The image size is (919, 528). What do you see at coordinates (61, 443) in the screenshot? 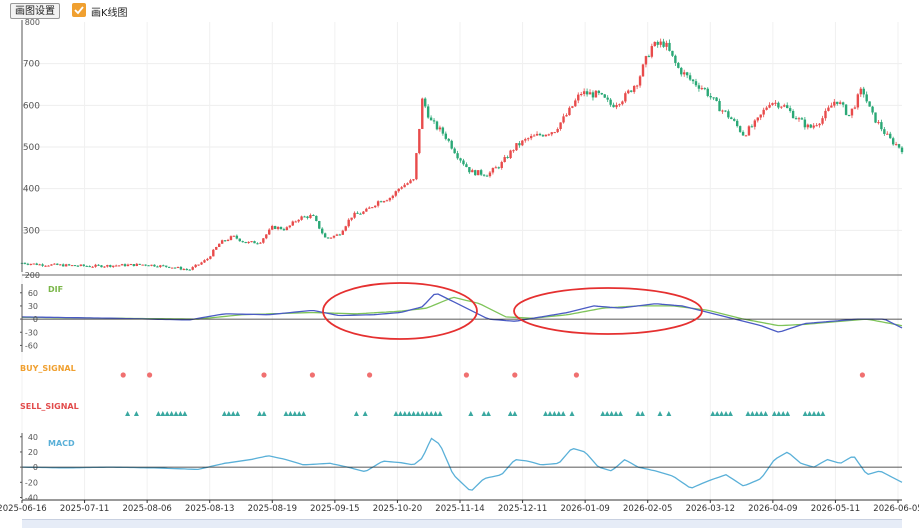
I see `macd-label: MACD` at bounding box center [61, 443].